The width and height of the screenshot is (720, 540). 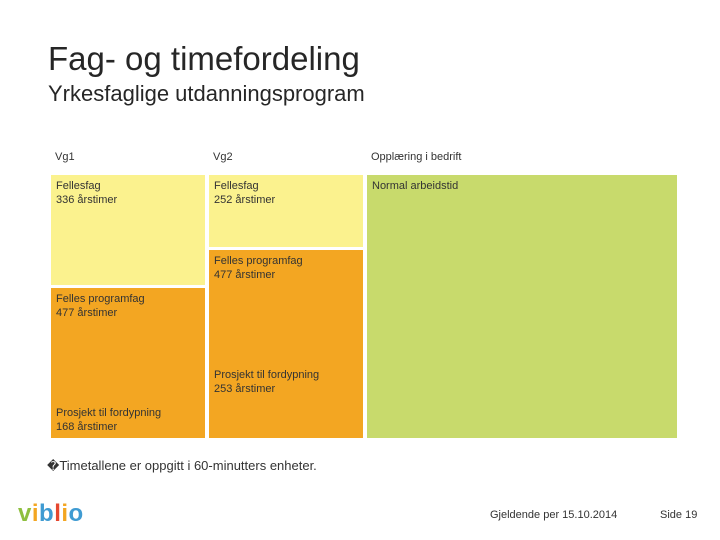 I want to click on valid-from: Gjeldende per 15.10.2014, so click(x=554, y=515).